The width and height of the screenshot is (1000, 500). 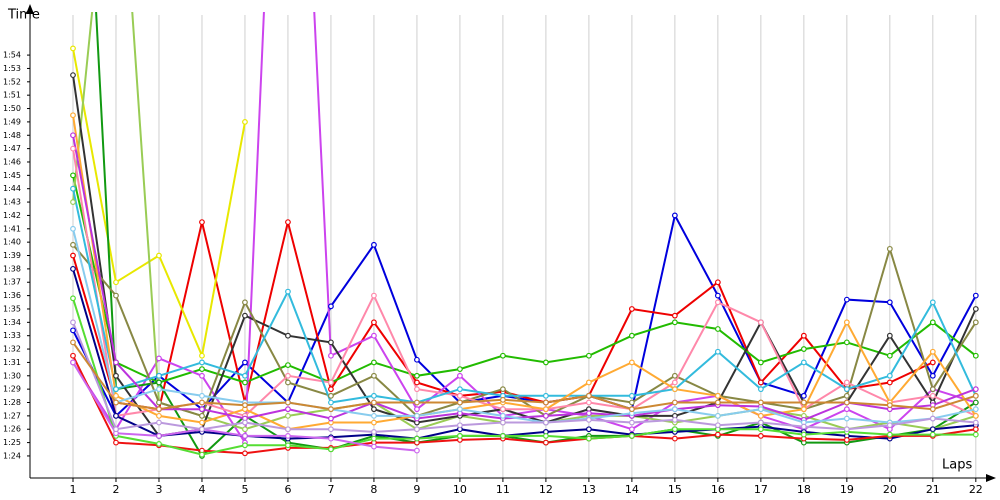 I want to click on y-tick-label: 1:34, so click(x=12, y=322).